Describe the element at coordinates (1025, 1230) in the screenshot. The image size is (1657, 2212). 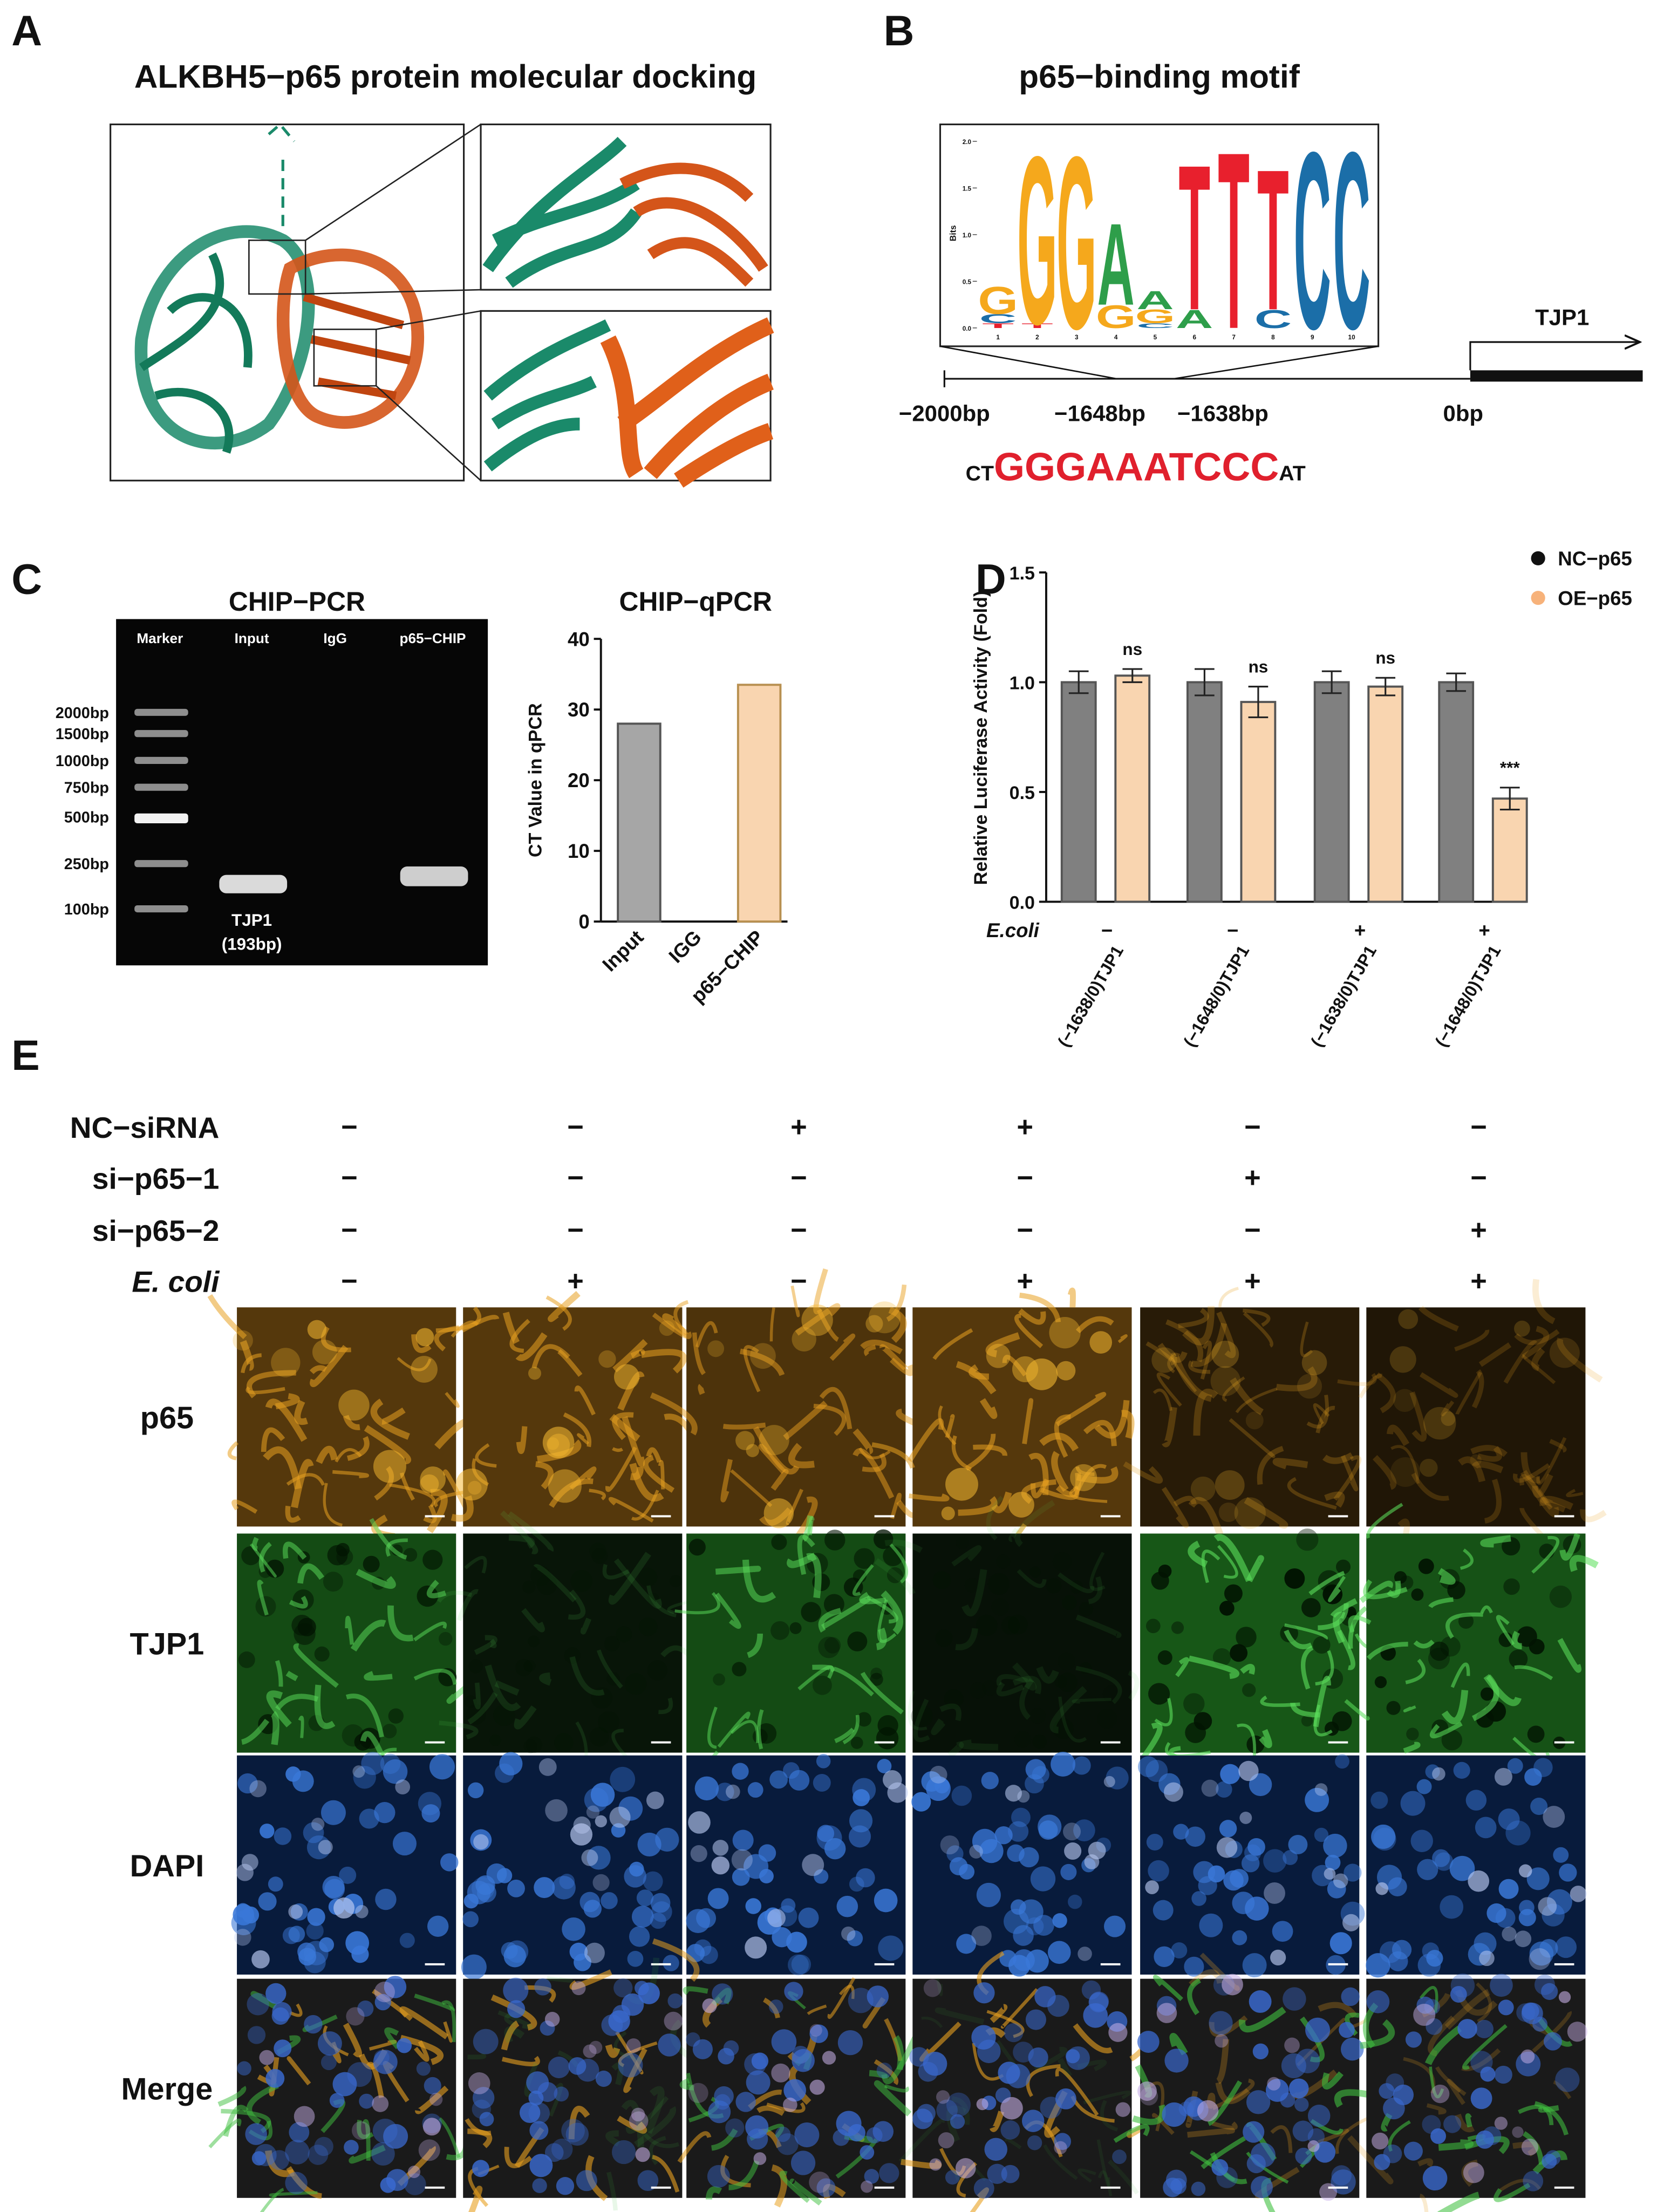
I see `condition-sign: −` at that location.